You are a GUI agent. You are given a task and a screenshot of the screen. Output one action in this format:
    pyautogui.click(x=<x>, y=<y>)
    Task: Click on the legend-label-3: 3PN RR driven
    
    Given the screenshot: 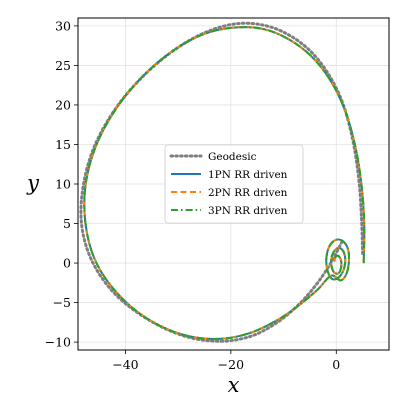 What is the action you would take?
    pyautogui.click(x=248, y=211)
    